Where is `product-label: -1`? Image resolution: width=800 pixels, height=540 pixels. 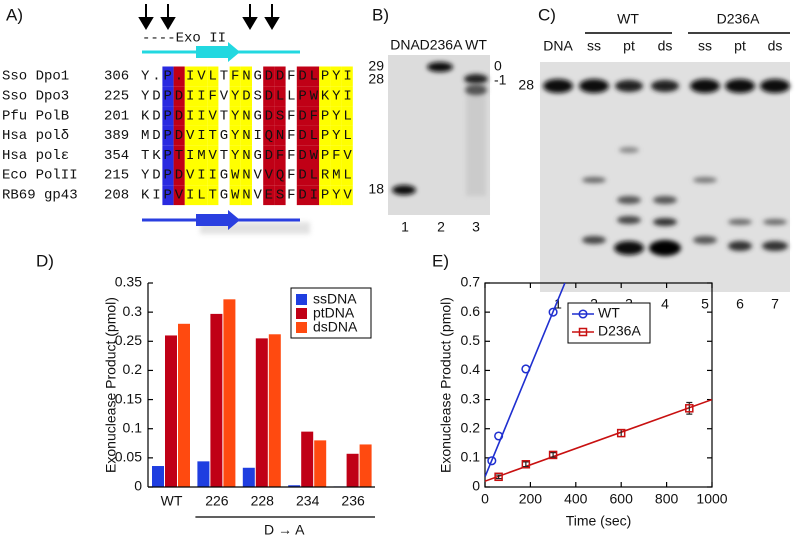
product-label: -1 is located at coordinates (500, 80).